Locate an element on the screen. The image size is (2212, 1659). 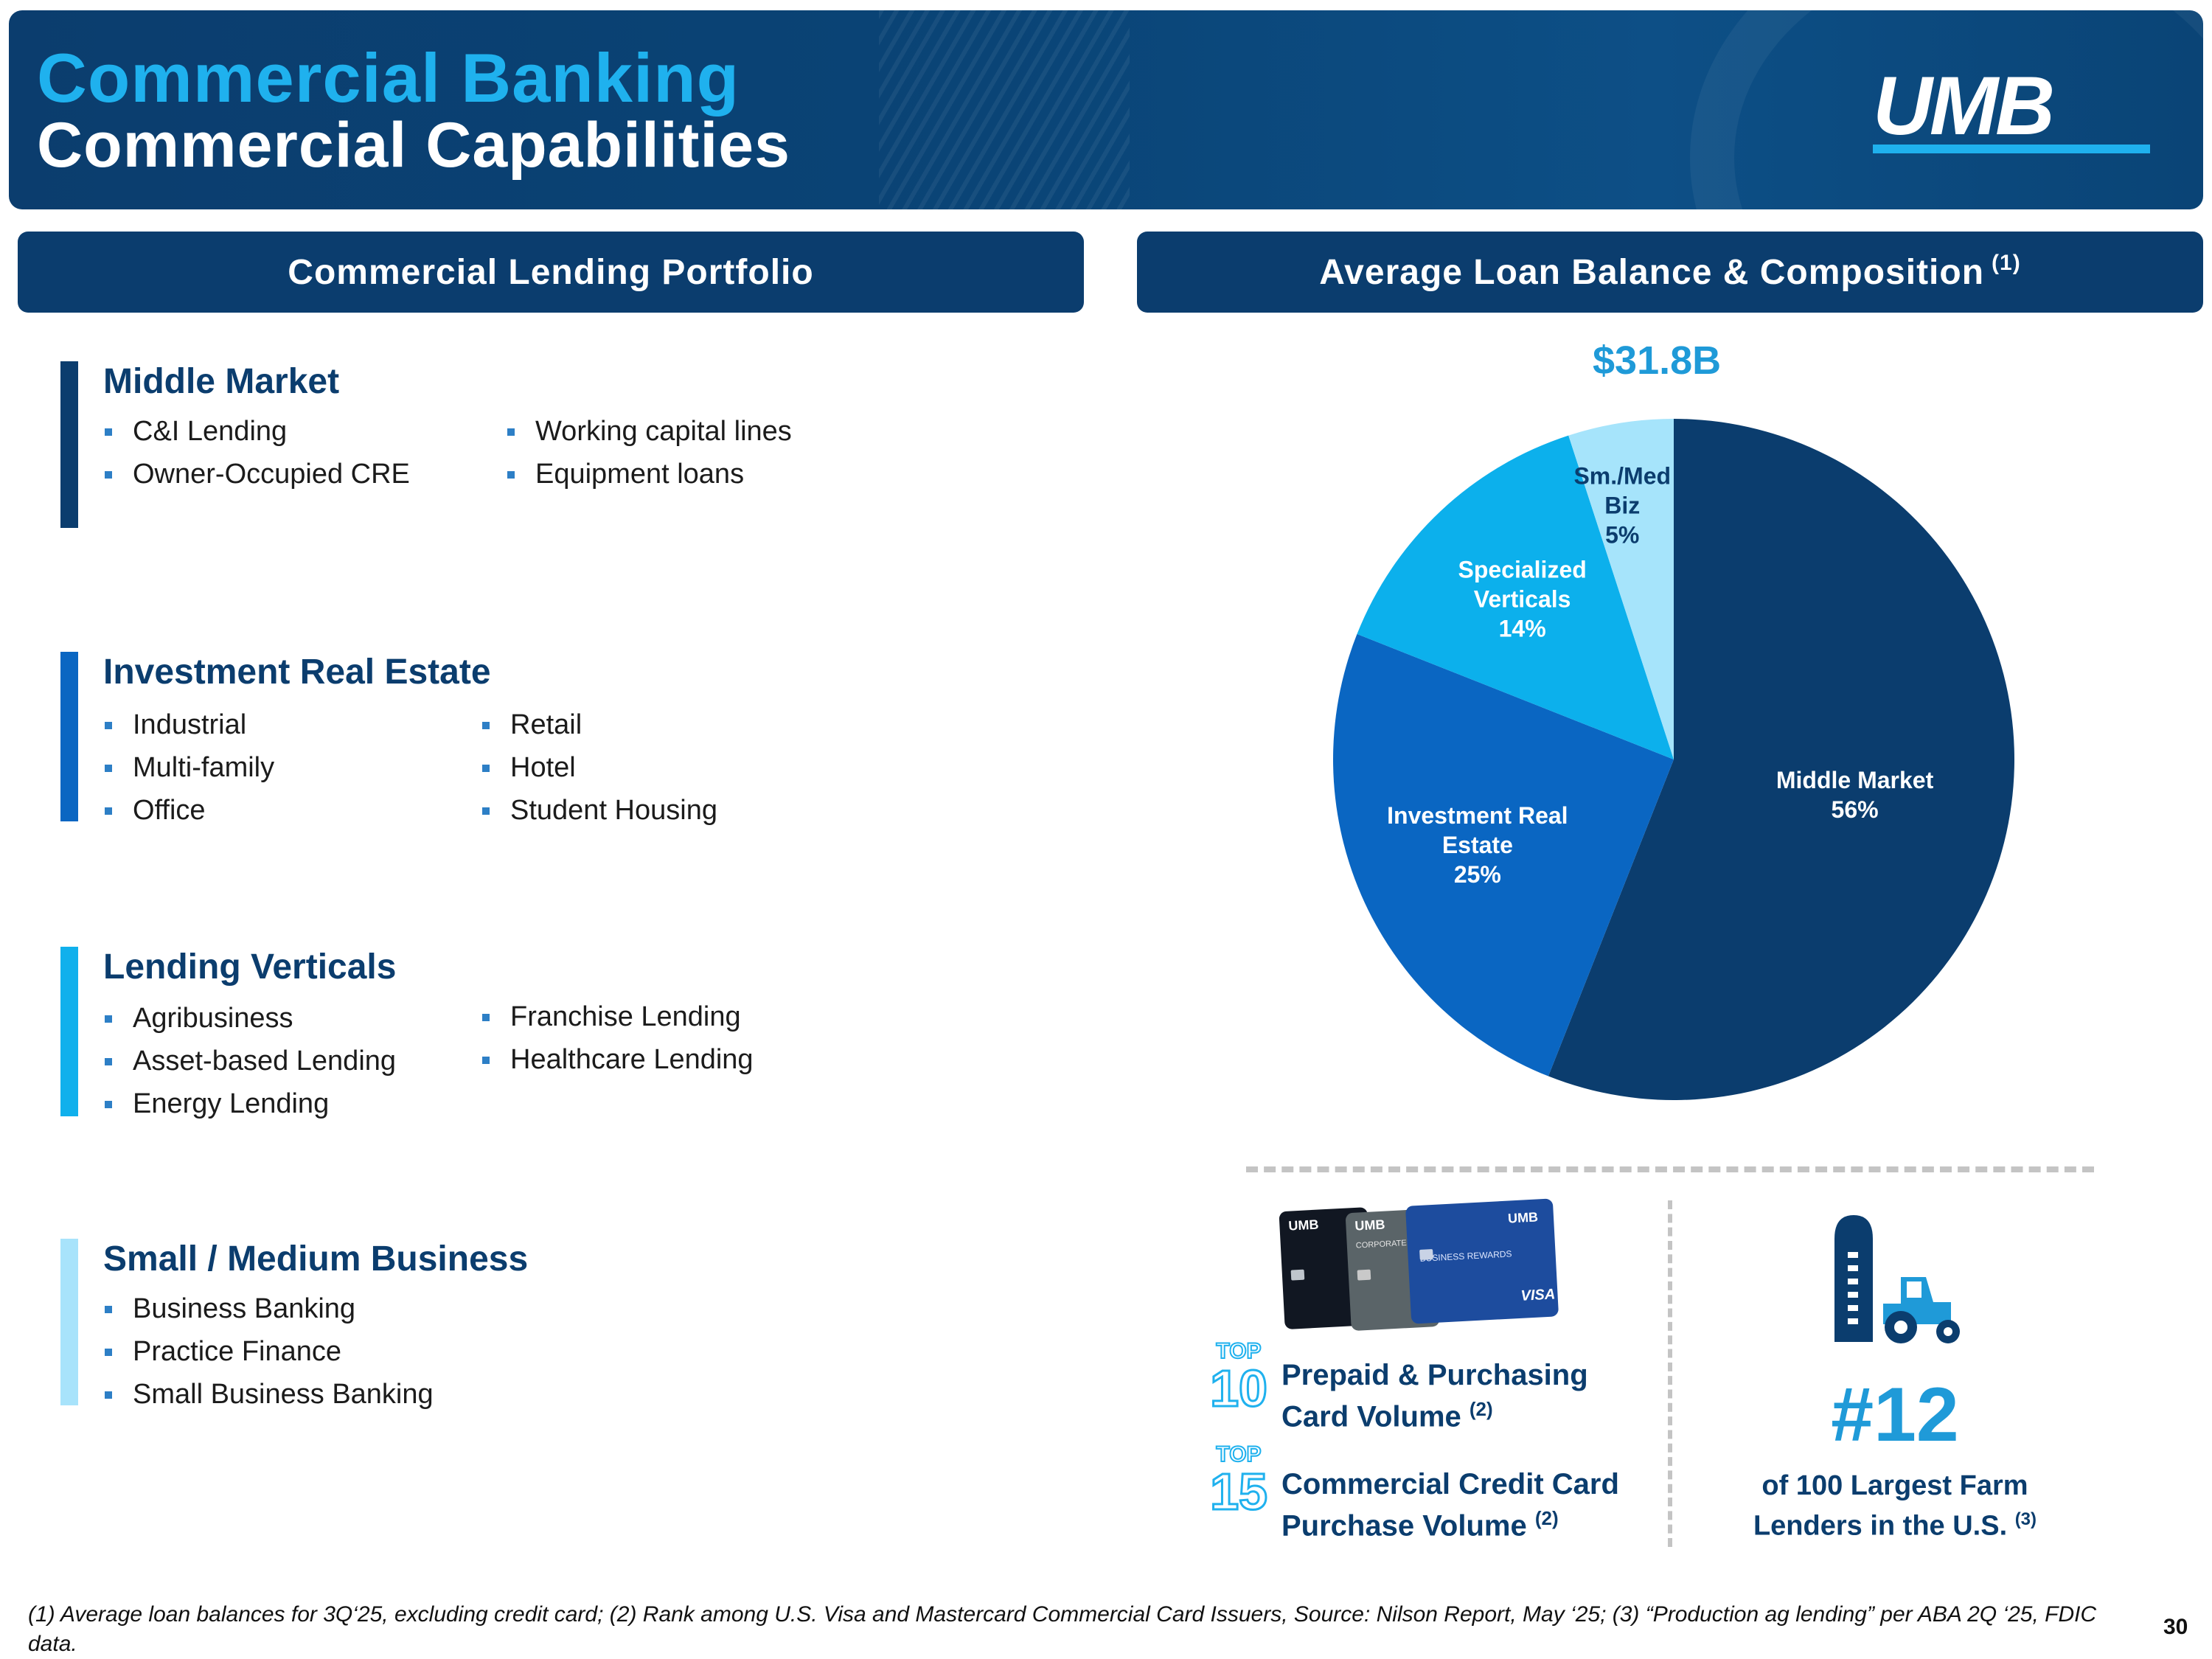
loan-balance-heading: Average Loan Balance & Composition is located at coordinates (1652, 272).